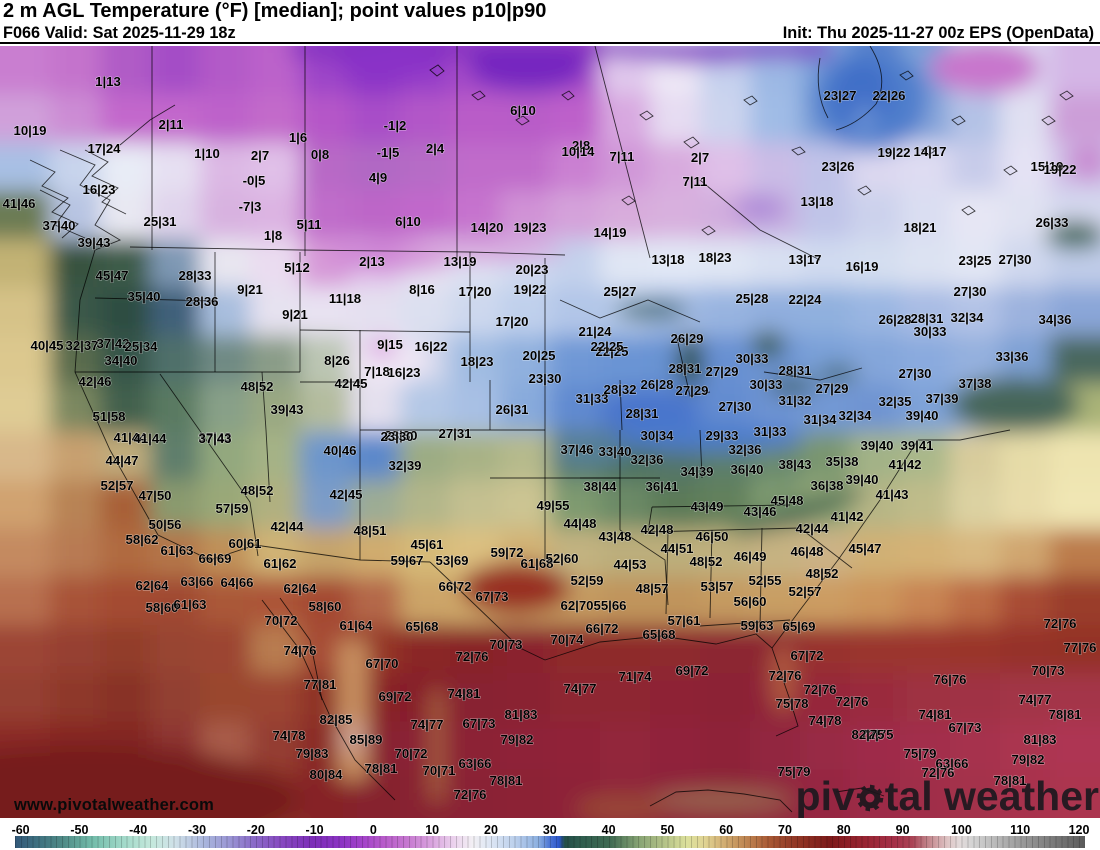 The width and height of the screenshot is (1100, 850). What do you see at coordinates (619, 291) in the screenshot?
I see `svg-text: 25|27` at bounding box center [619, 291].